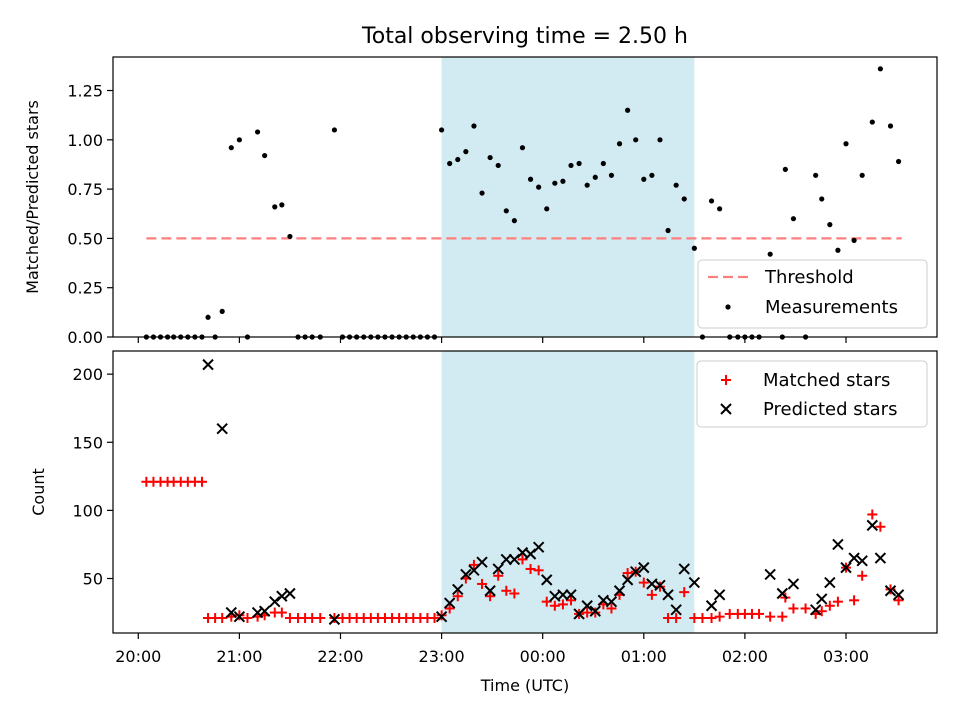 This screenshot has width=960, height=720. Describe the element at coordinates (85, 238) in the screenshot. I see `y-tick-label: 0.50` at that location.